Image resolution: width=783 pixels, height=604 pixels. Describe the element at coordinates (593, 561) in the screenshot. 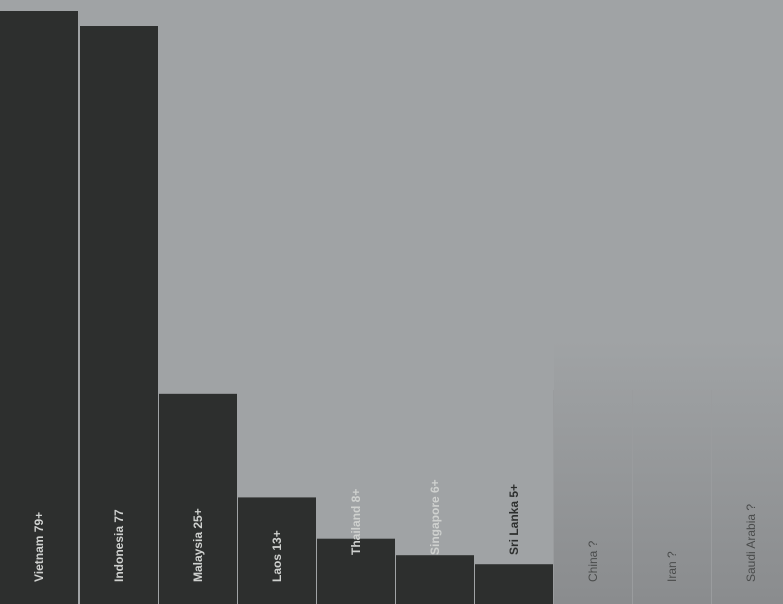

I see `bar-label-china: China ?` at that location.